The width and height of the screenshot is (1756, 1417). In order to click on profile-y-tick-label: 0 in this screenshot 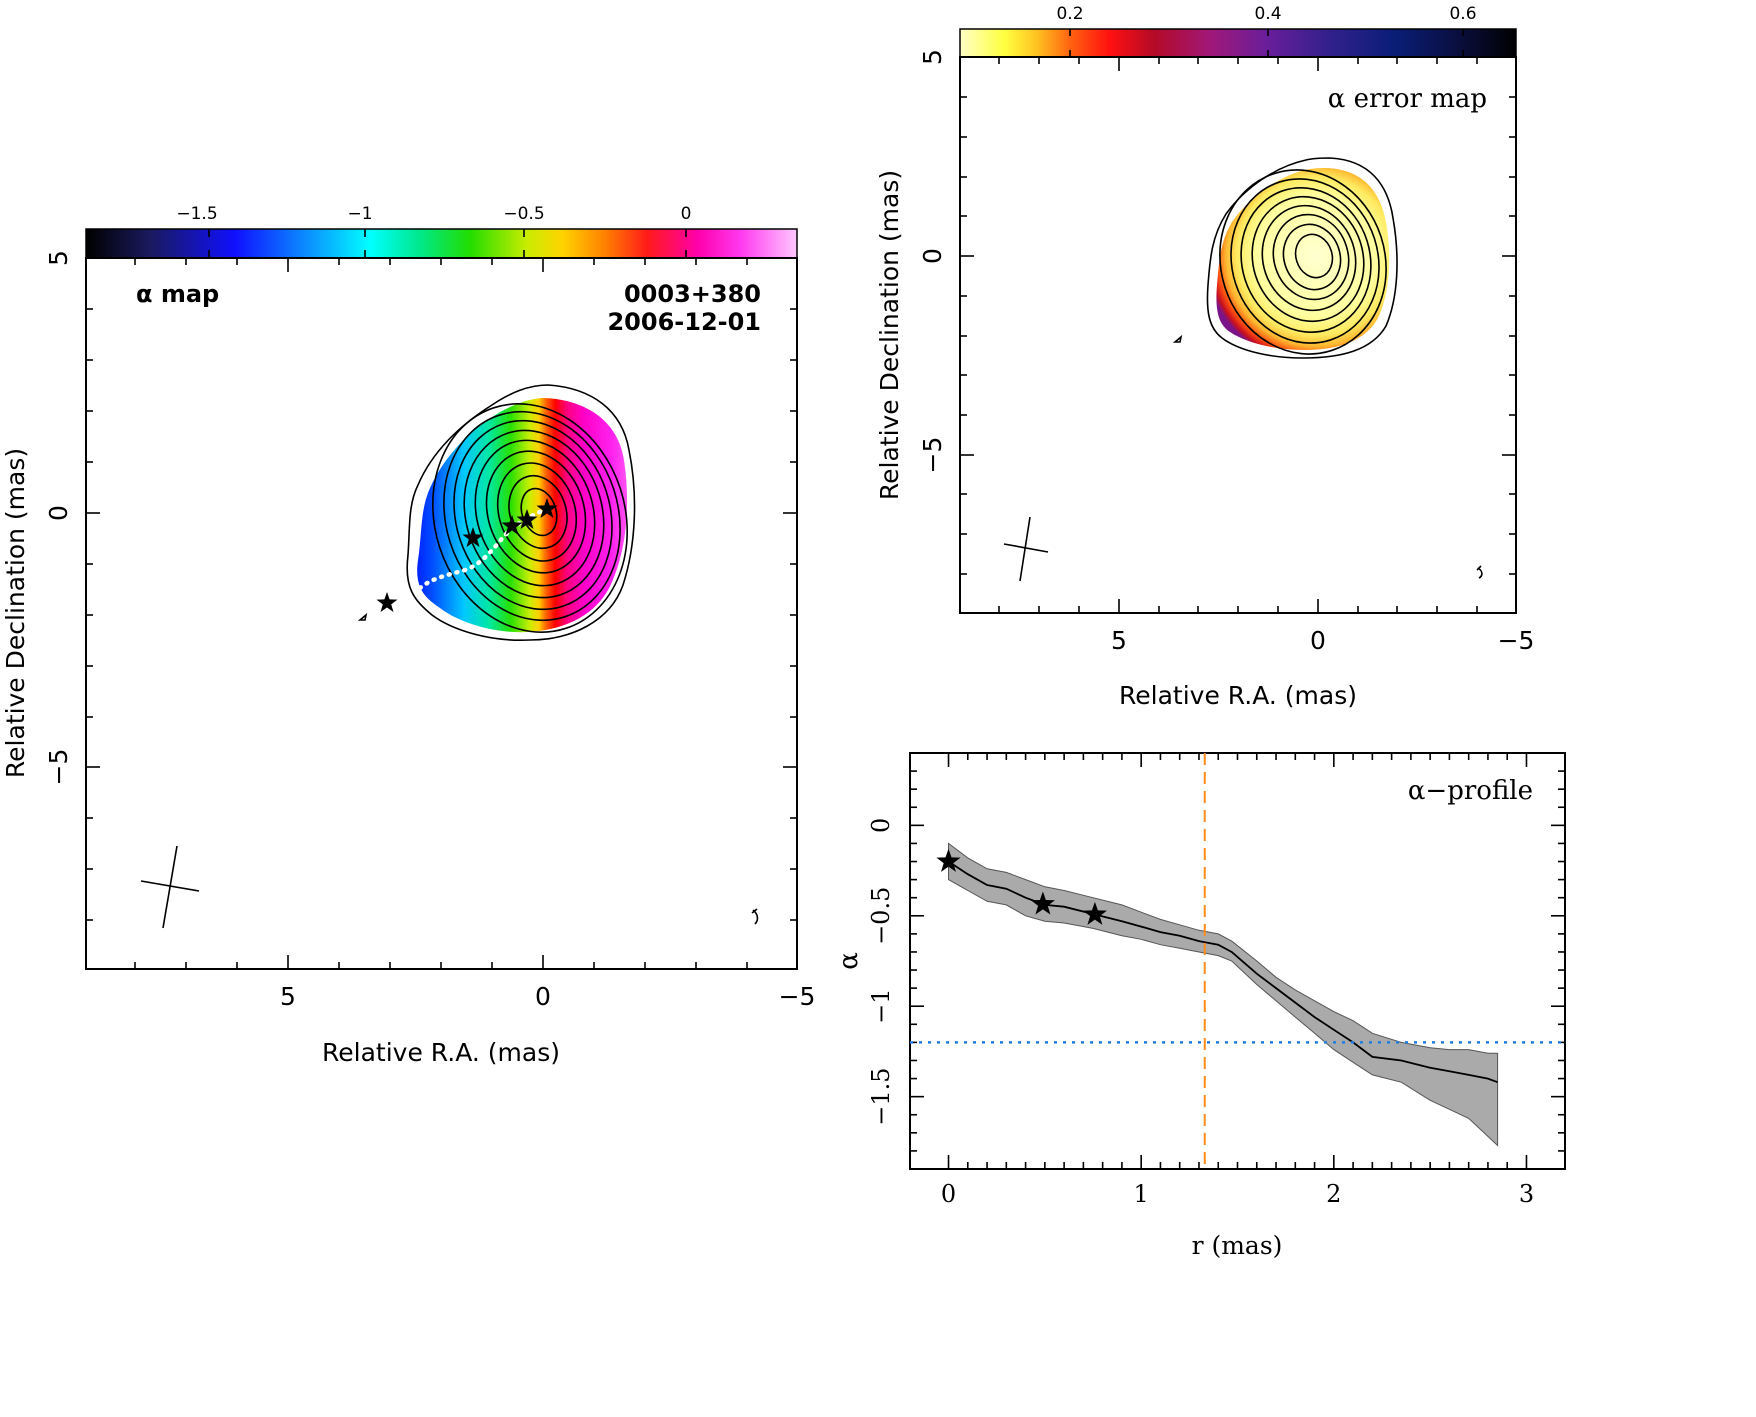, I will do `click(881, 825)`.